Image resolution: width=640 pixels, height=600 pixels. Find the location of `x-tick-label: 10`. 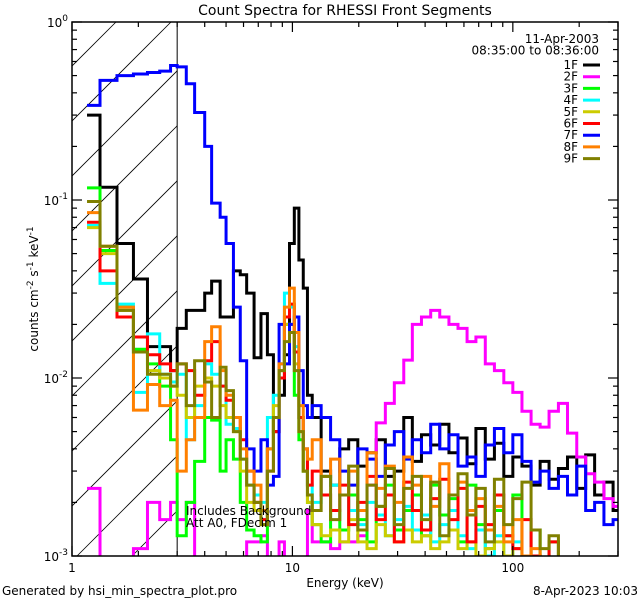

x-tick-label: 10 is located at coordinates (292, 568).